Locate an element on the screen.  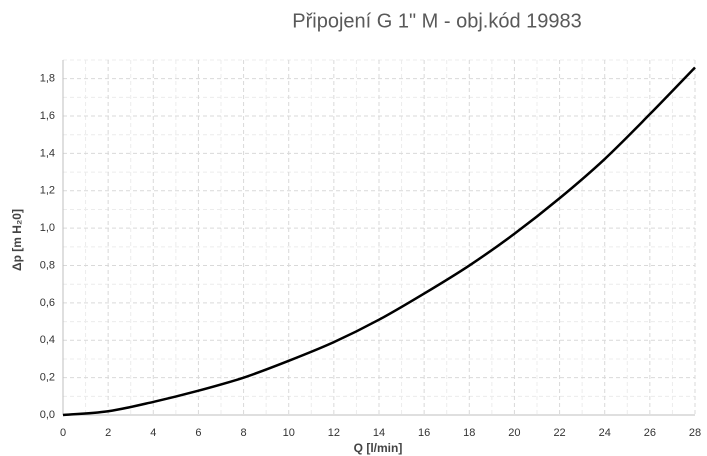
y-tick-label: 1,2 is located at coordinates (47, 191).